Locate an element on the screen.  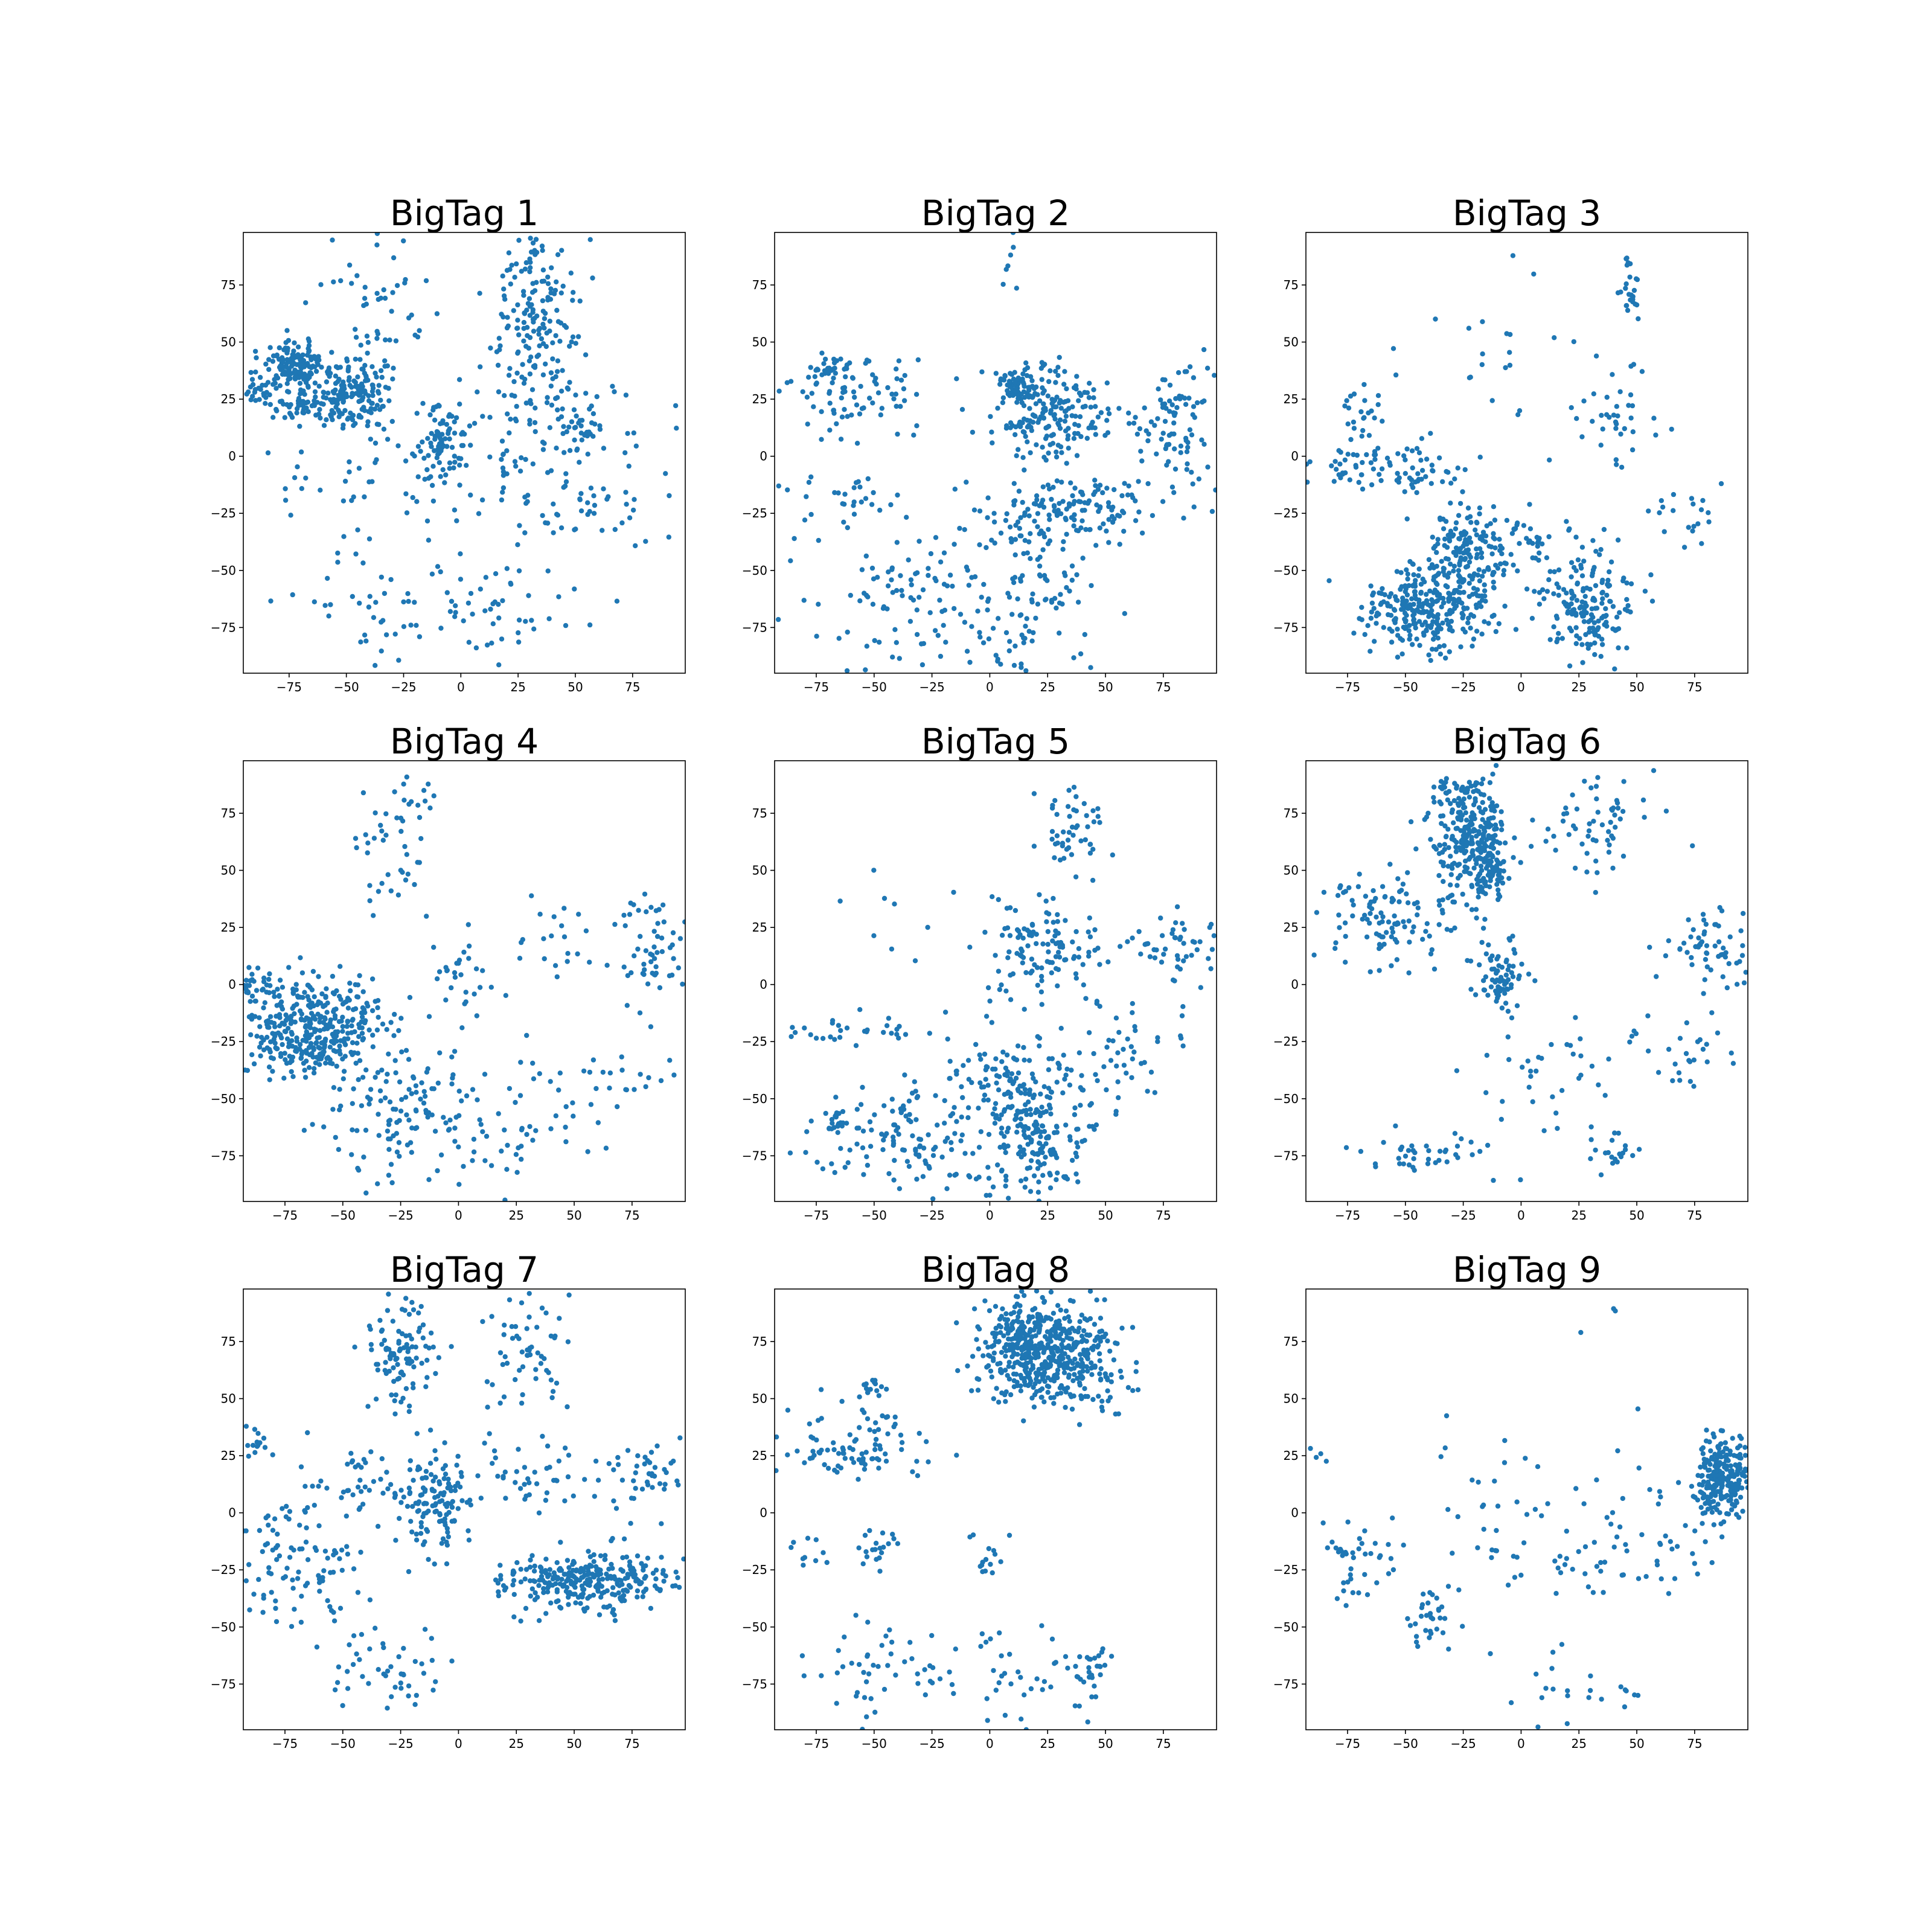
y-tick-label: 0 is located at coordinates (1295, 456).